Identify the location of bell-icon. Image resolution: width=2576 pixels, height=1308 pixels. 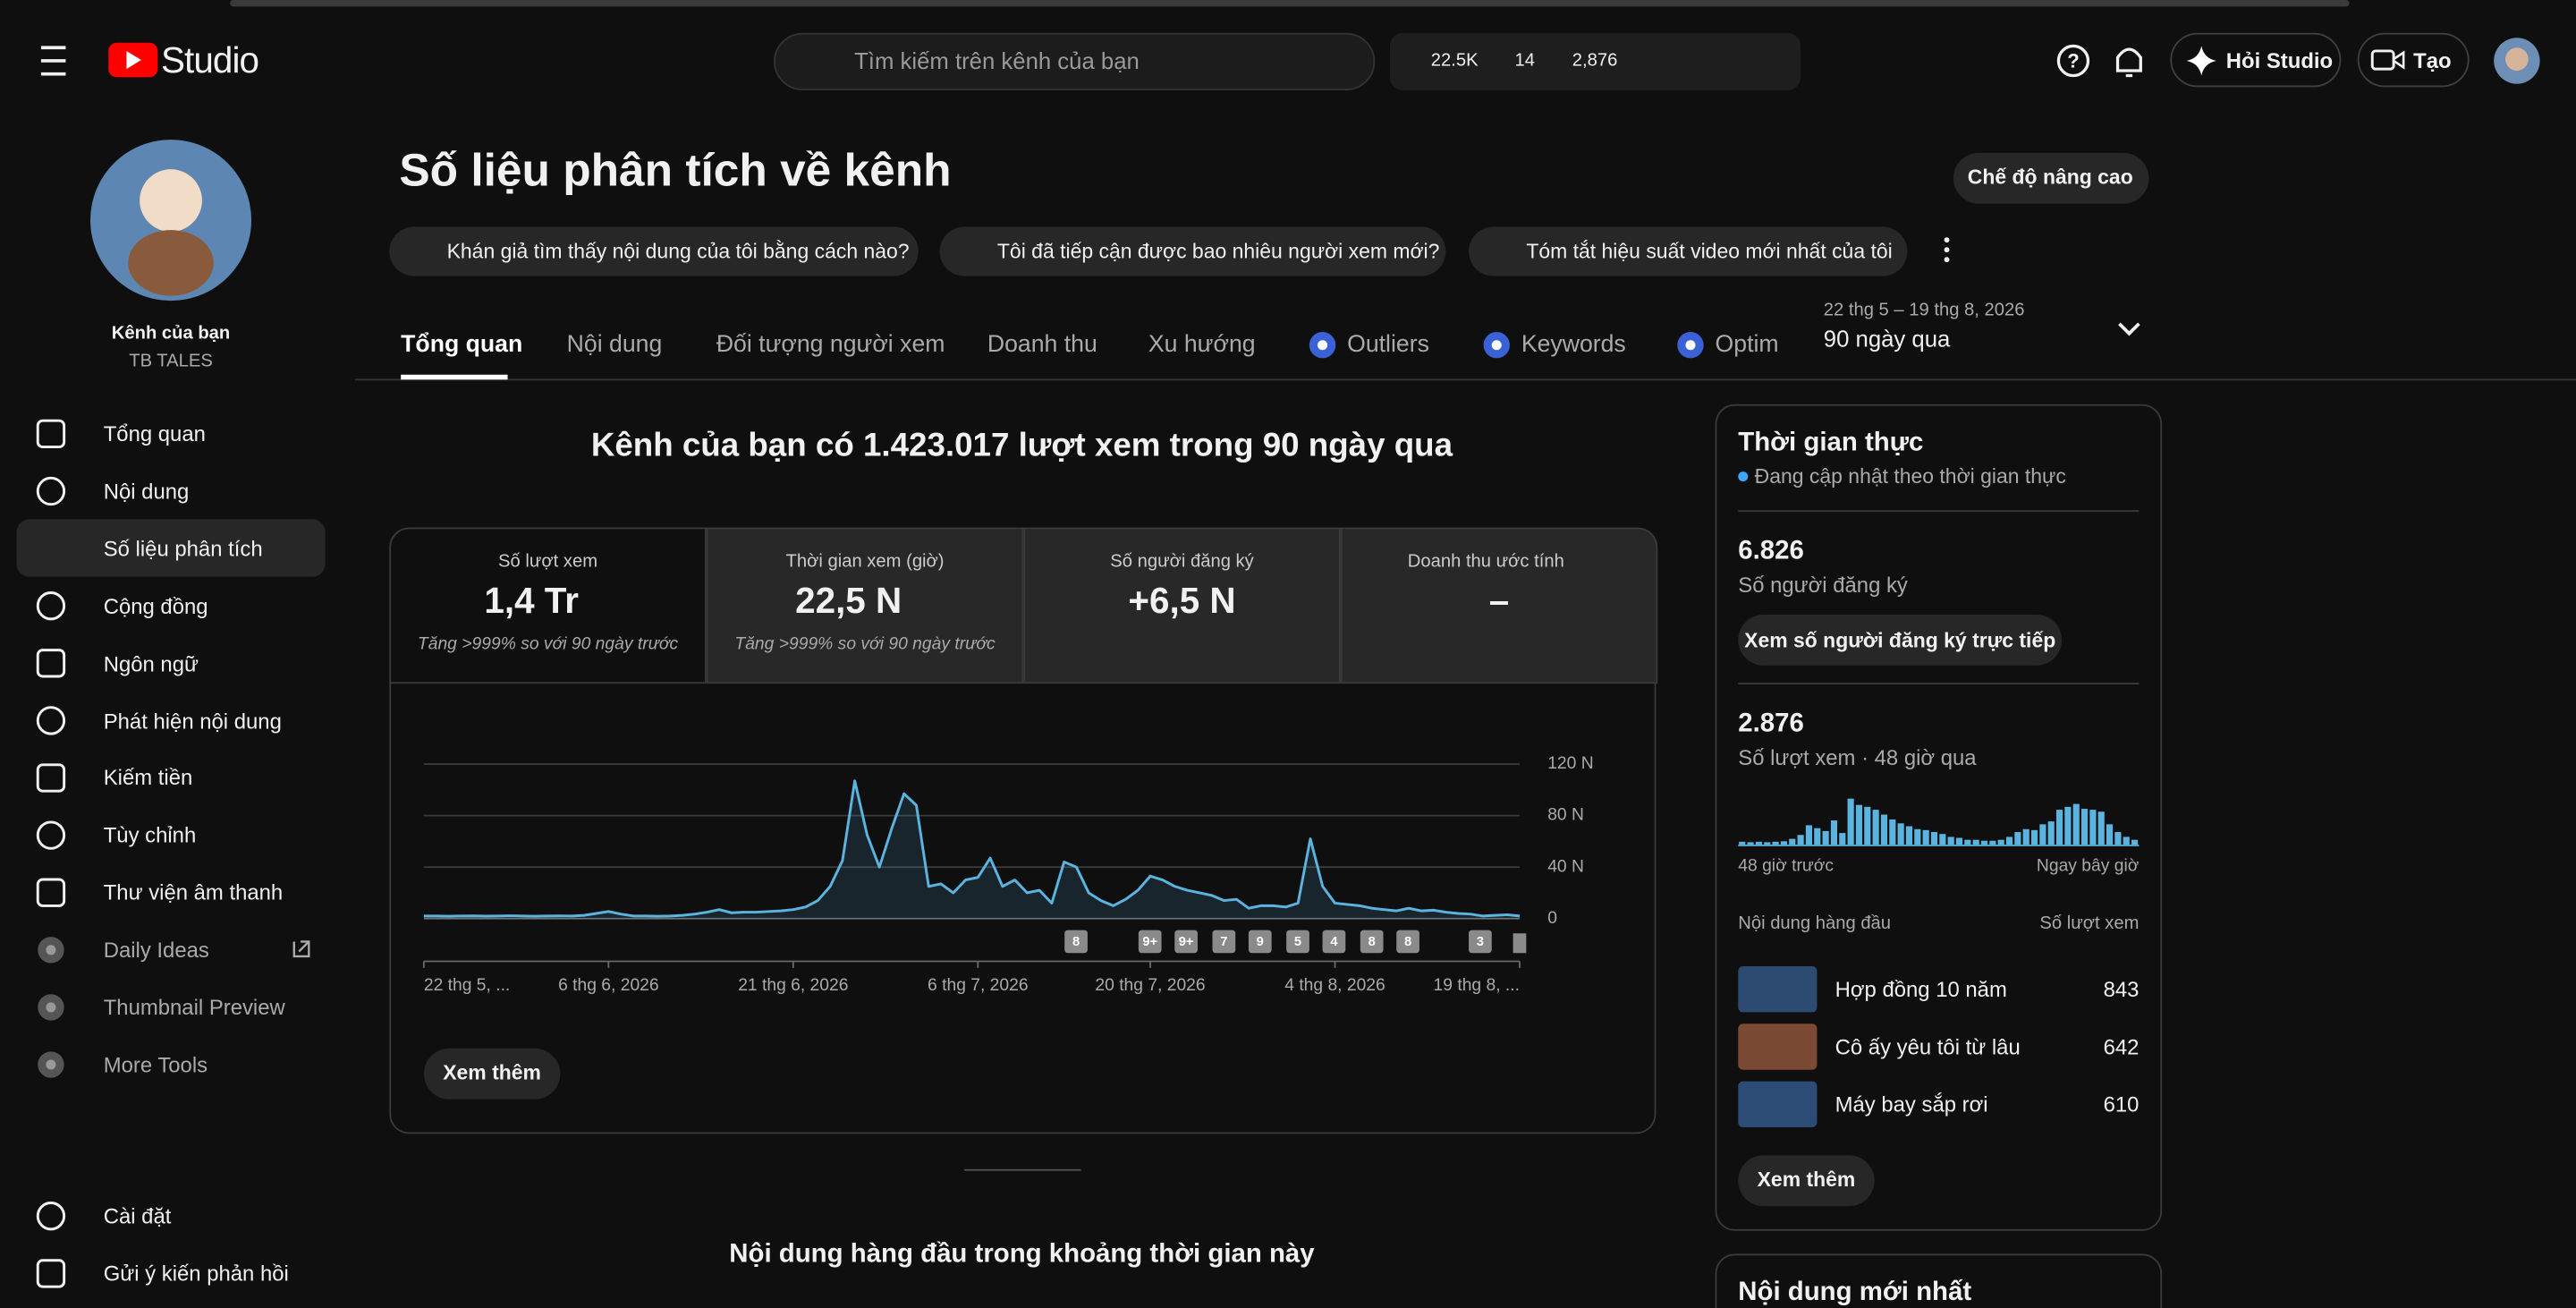
(2128, 62).